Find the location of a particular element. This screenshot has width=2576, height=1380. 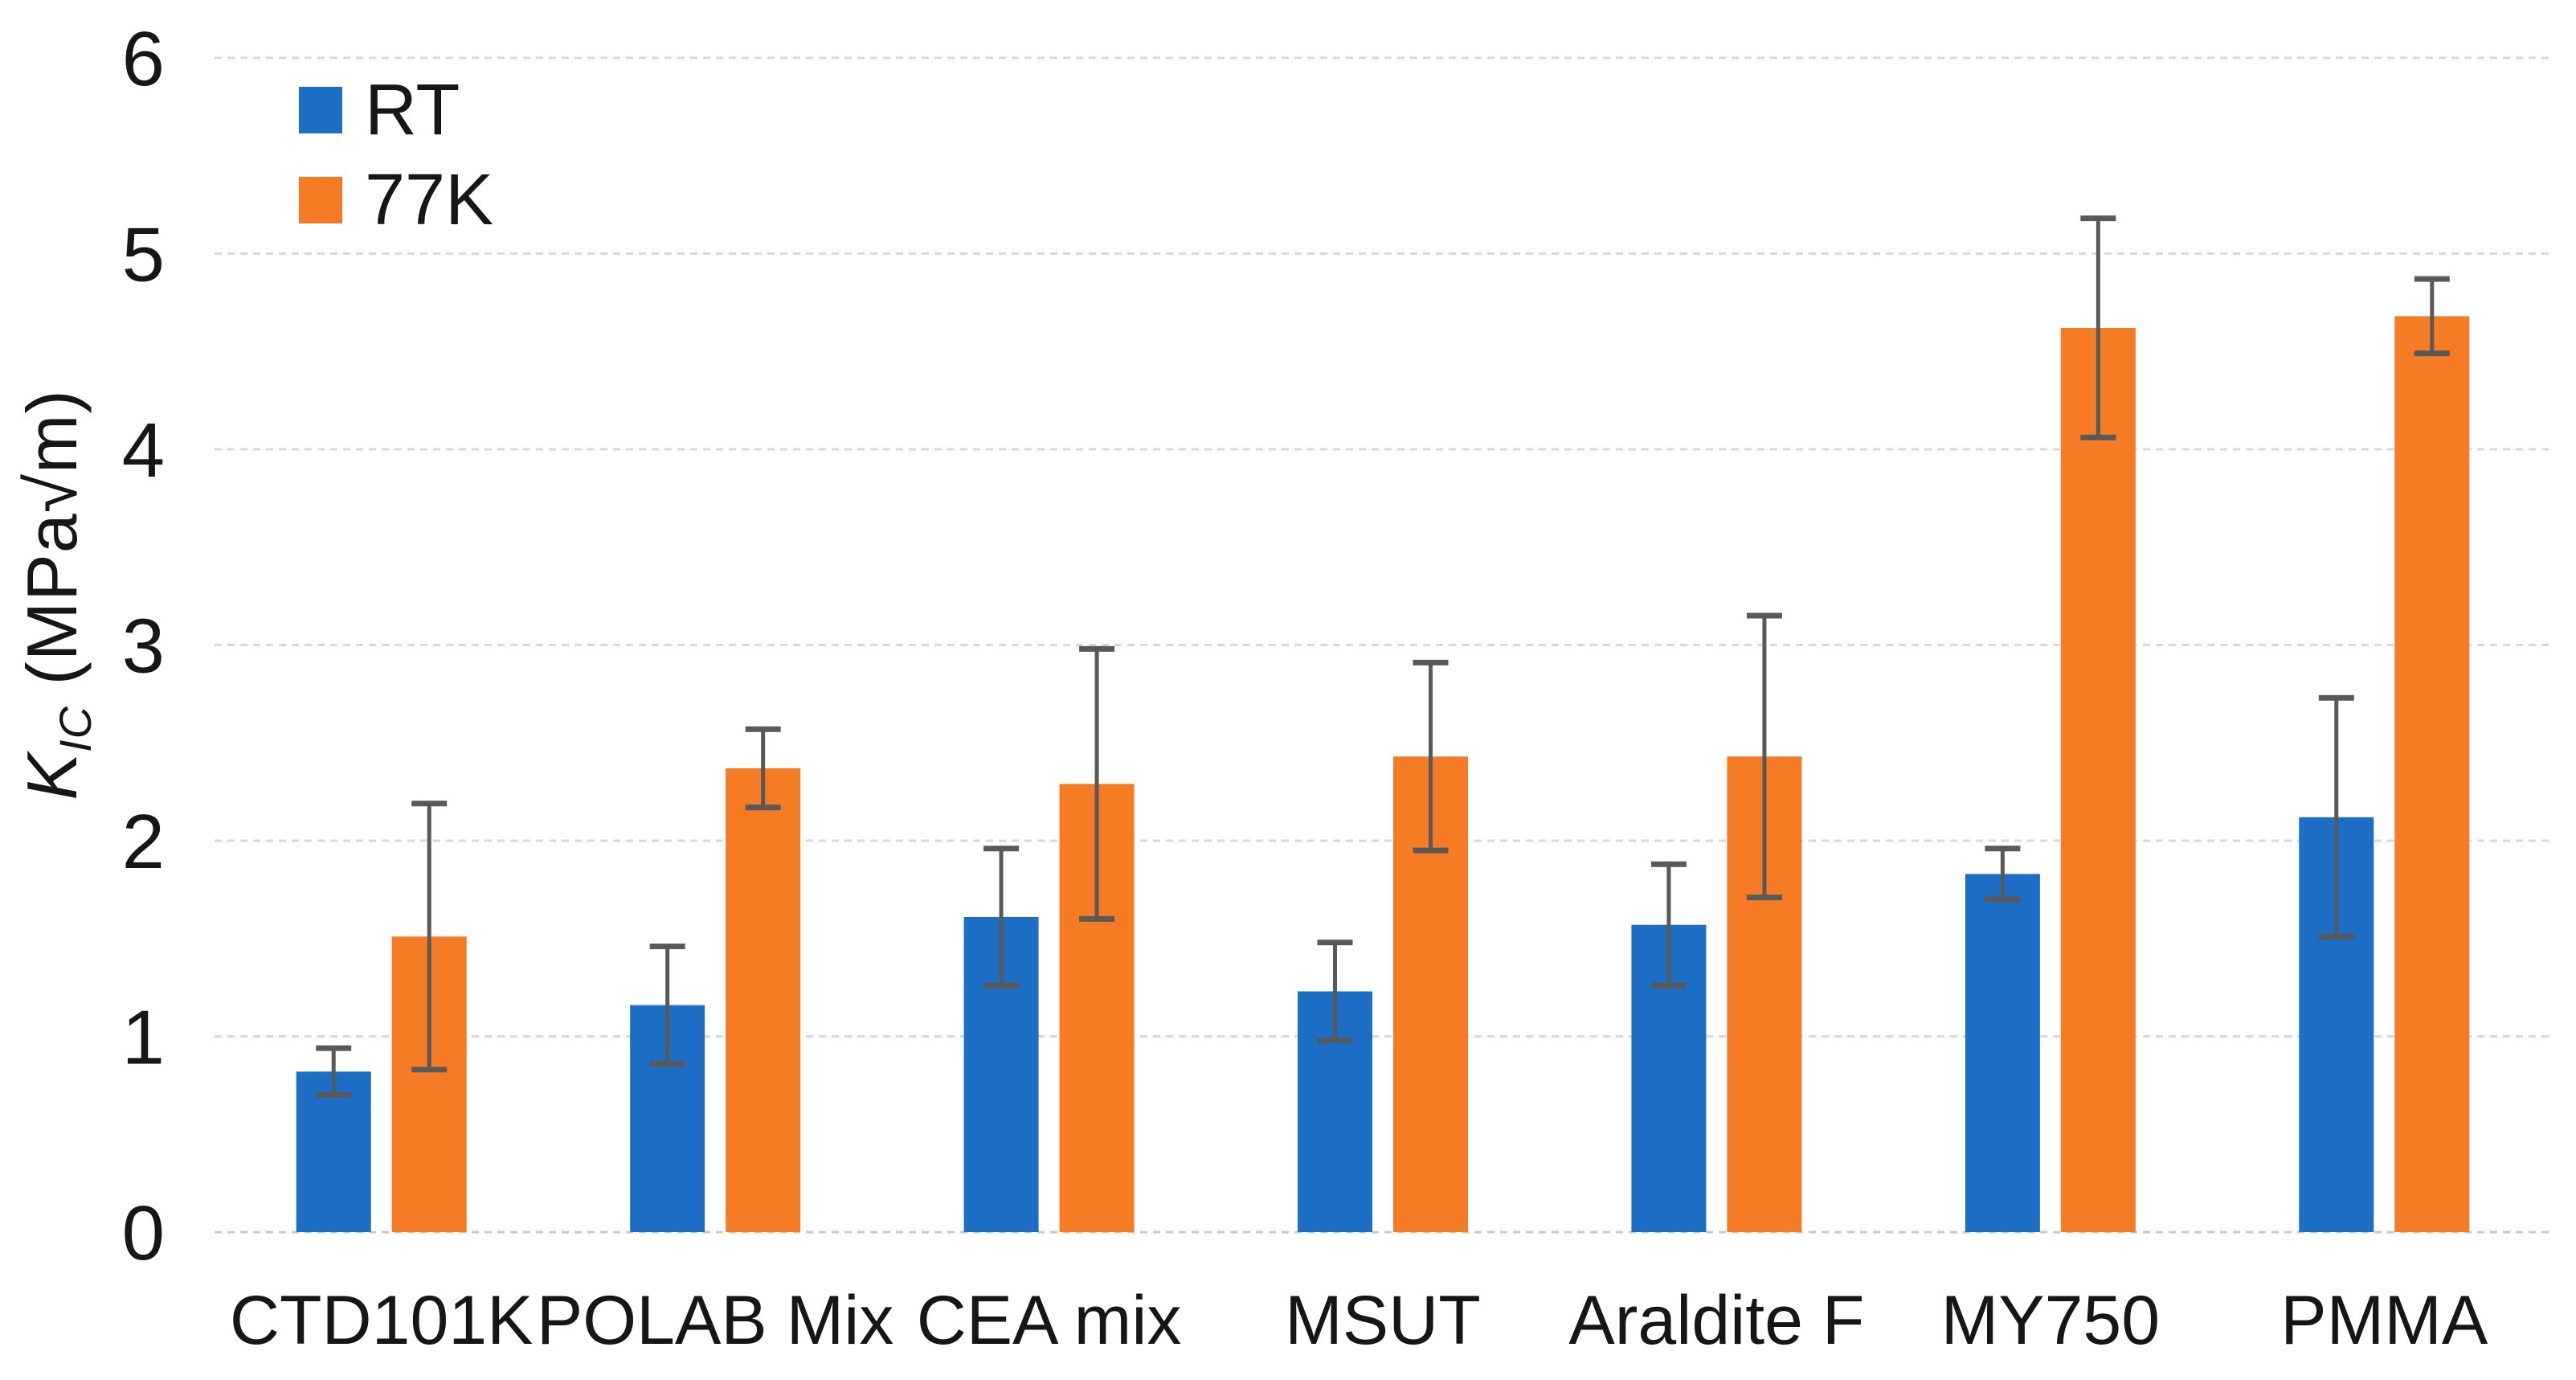

y-tick-label-1: 1 is located at coordinates (143, 1038).